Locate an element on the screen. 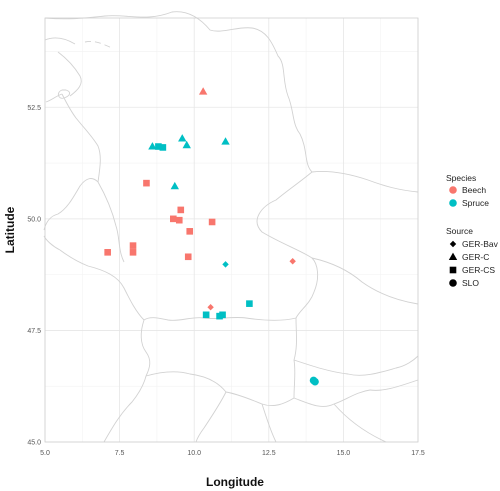  legend-shape-entries: GER-Bav GER-C GER-CS SLO is located at coordinates (473, 263).